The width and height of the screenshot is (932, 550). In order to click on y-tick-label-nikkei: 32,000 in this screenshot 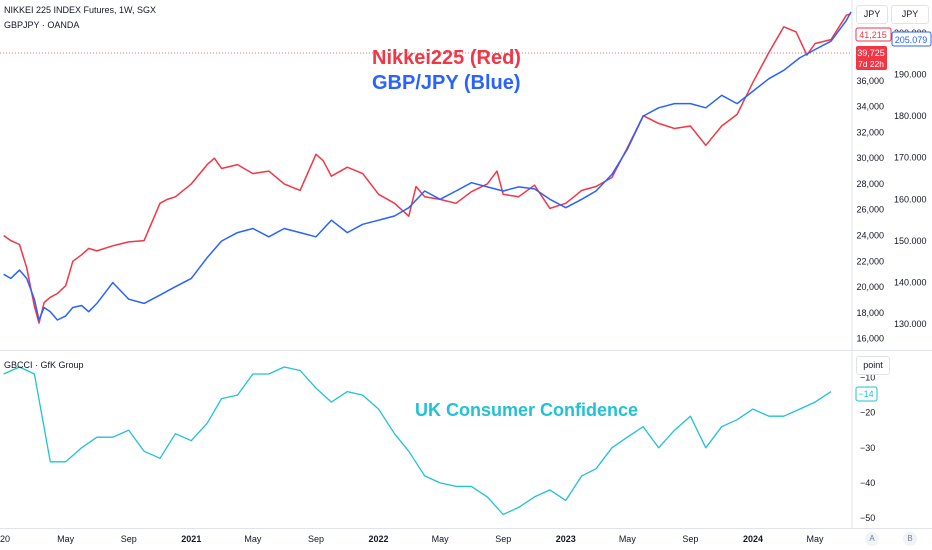, I will do `click(870, 132)`.